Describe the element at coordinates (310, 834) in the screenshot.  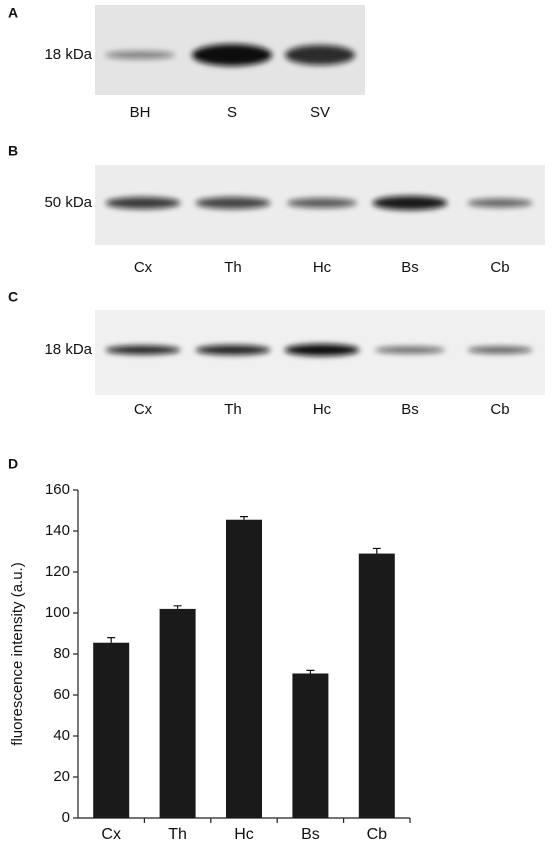
I see `x-tick-label: Bs` at that location.